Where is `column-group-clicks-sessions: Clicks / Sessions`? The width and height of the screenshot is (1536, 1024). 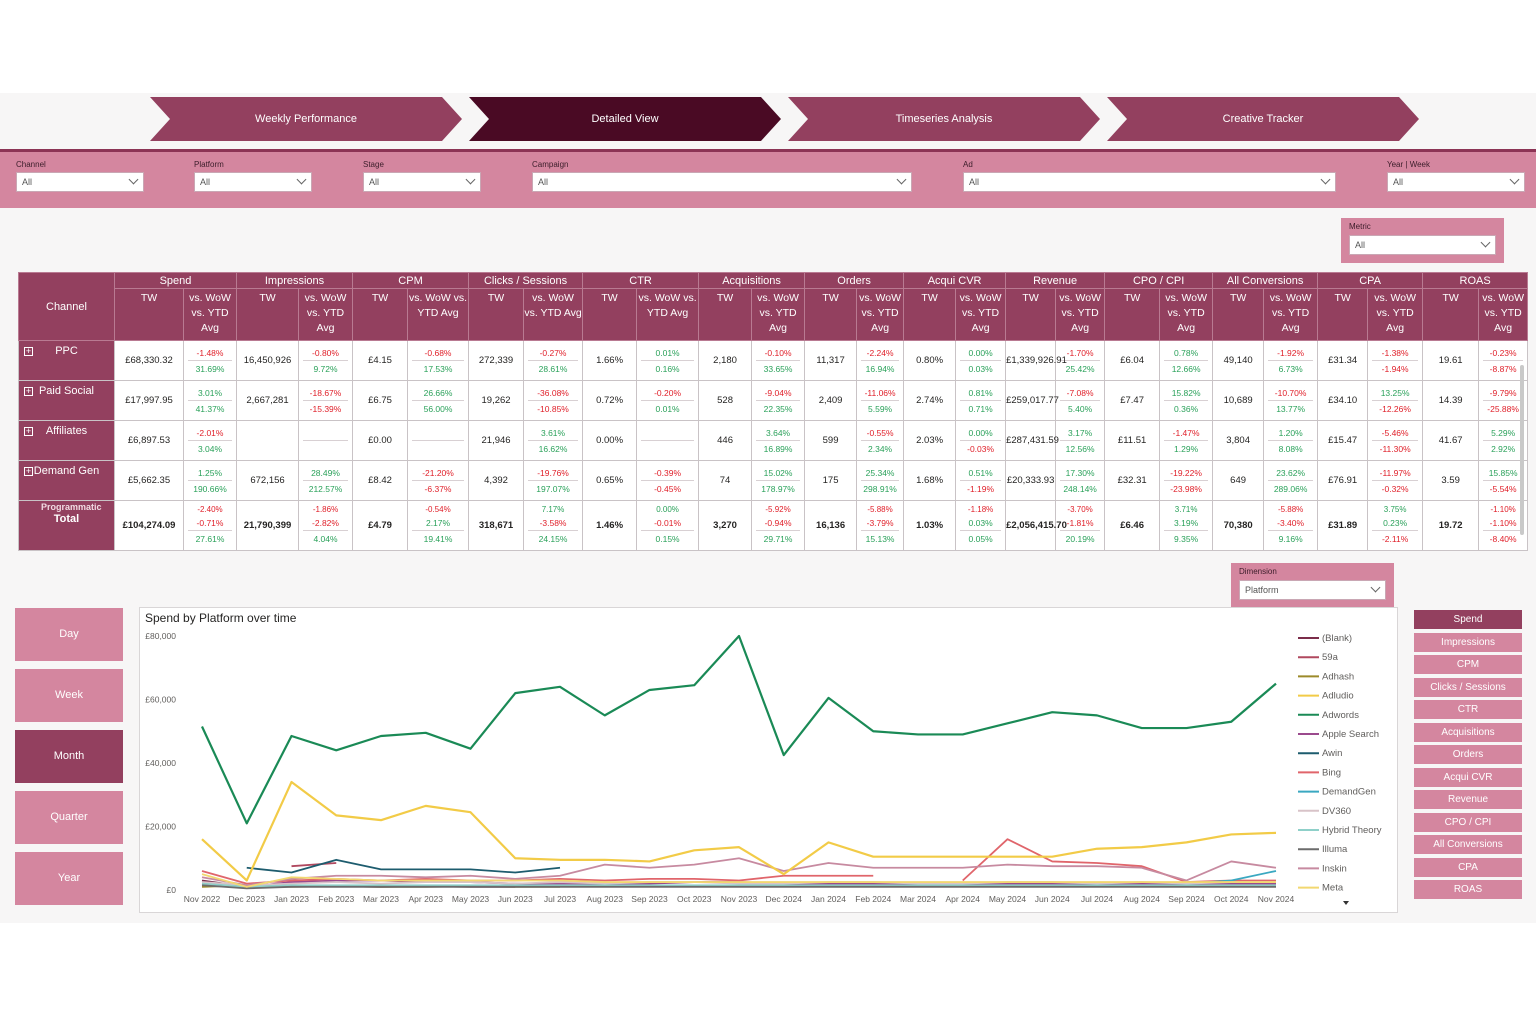 column-group-clicks-sessions: Clicks / Sessions is located at coordinates (526, 280).